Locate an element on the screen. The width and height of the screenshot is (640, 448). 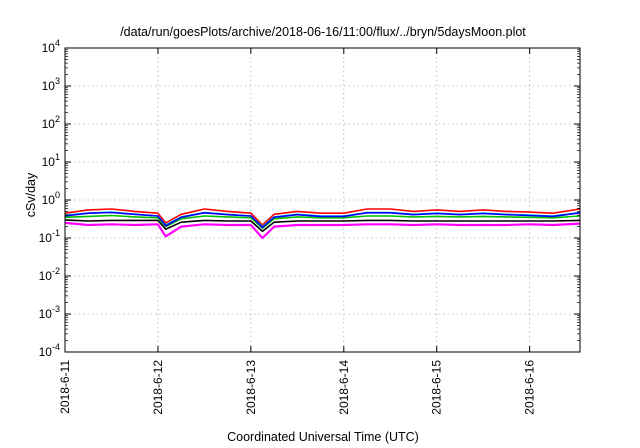
y-tick-label: 10⁻⁴ is located at coordinates (49, 350).